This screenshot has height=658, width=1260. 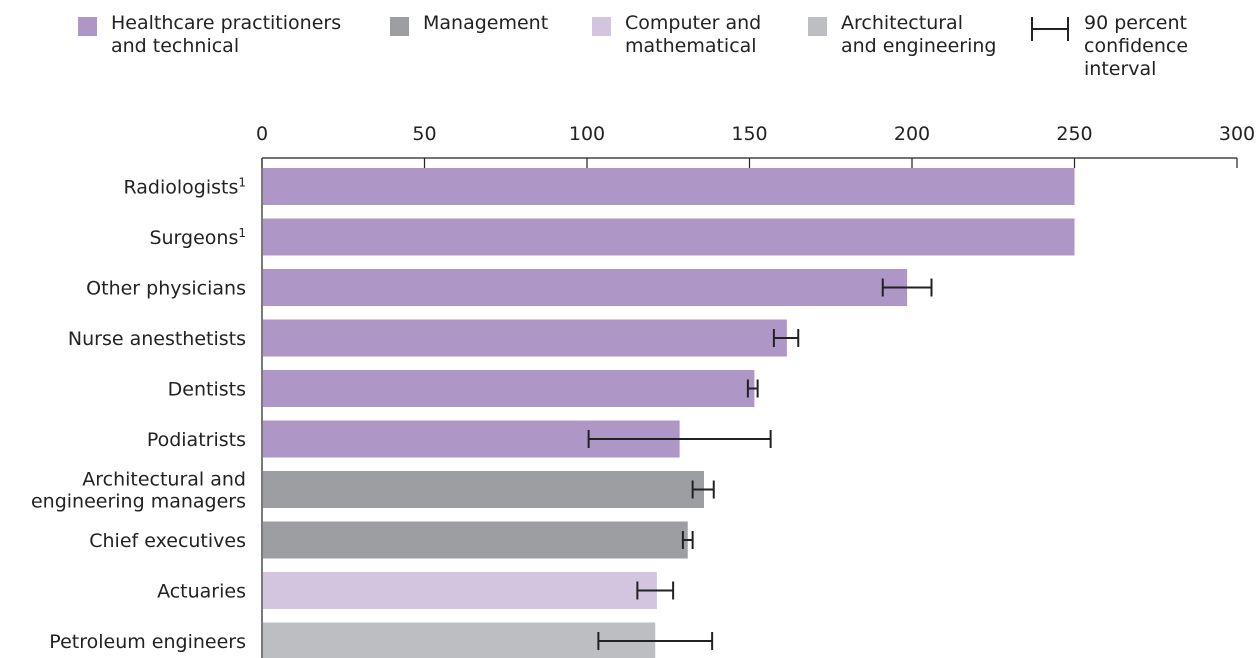 What do you see at coordinates (197, 237) in the screenshot?
I see `category-label-surgeons: Surgeons1` at bounding box center [197, 237].